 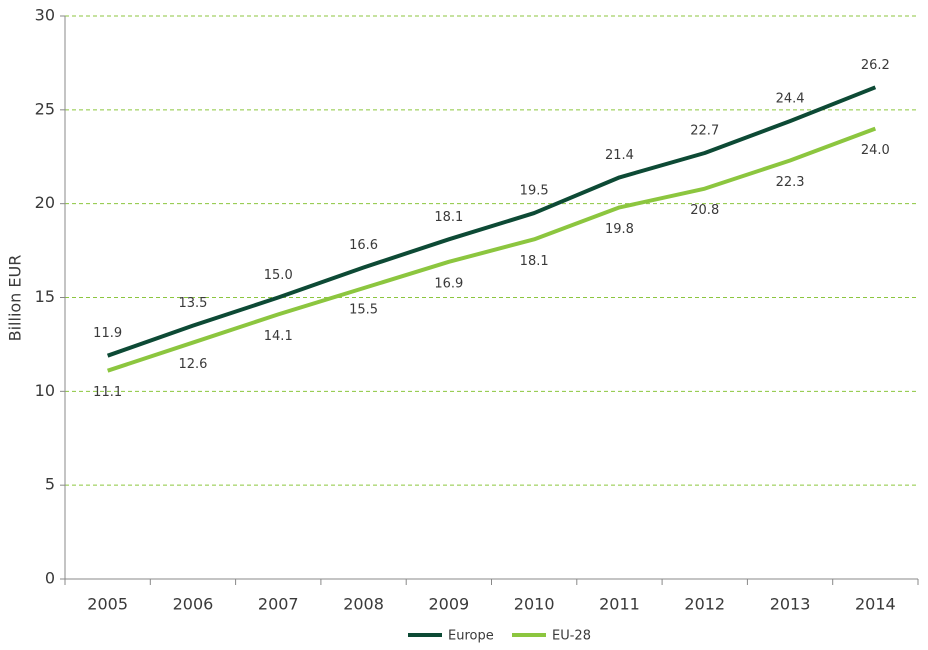 What do you see at coordinates (363, 604) in the screenshot?
I see `x-tick-label: 2008` at bounding box center [363, 604].